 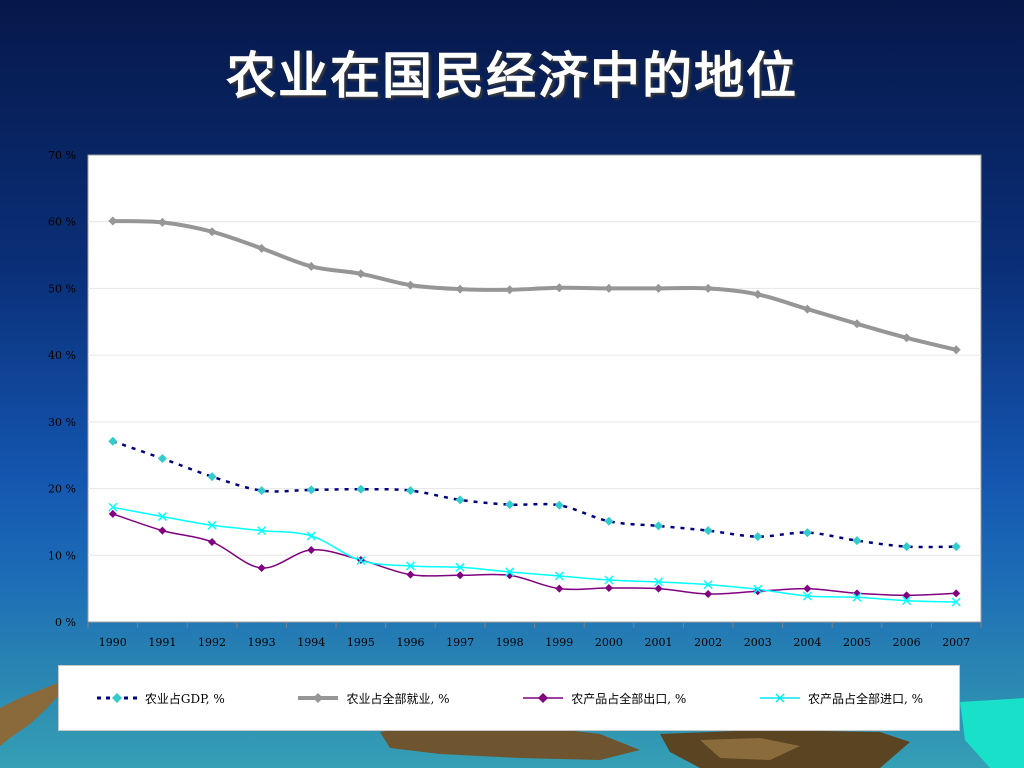 What do you see at coordinates (512, 76) in the screenshot?
I see `slide-title: 农业在国民经济中的地位` at bounding box center [512, 76].